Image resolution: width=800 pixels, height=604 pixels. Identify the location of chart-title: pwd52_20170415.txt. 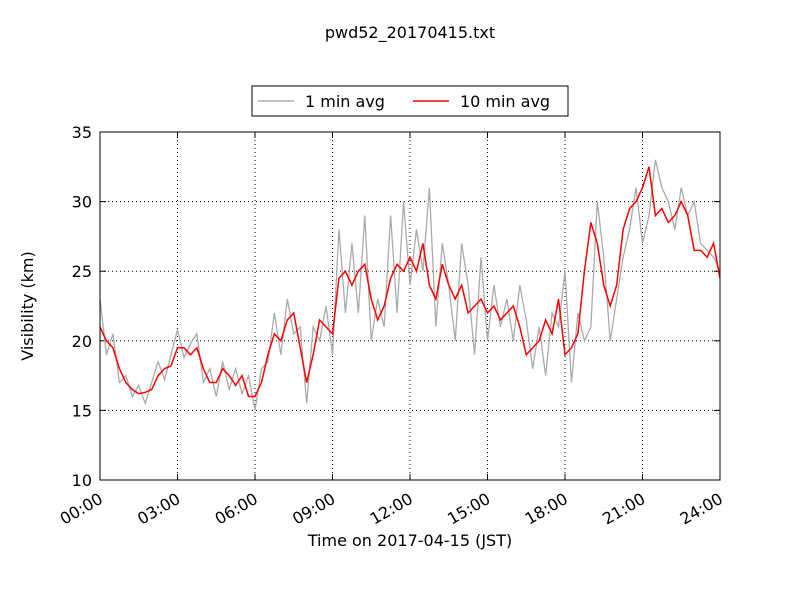
(410, 33).